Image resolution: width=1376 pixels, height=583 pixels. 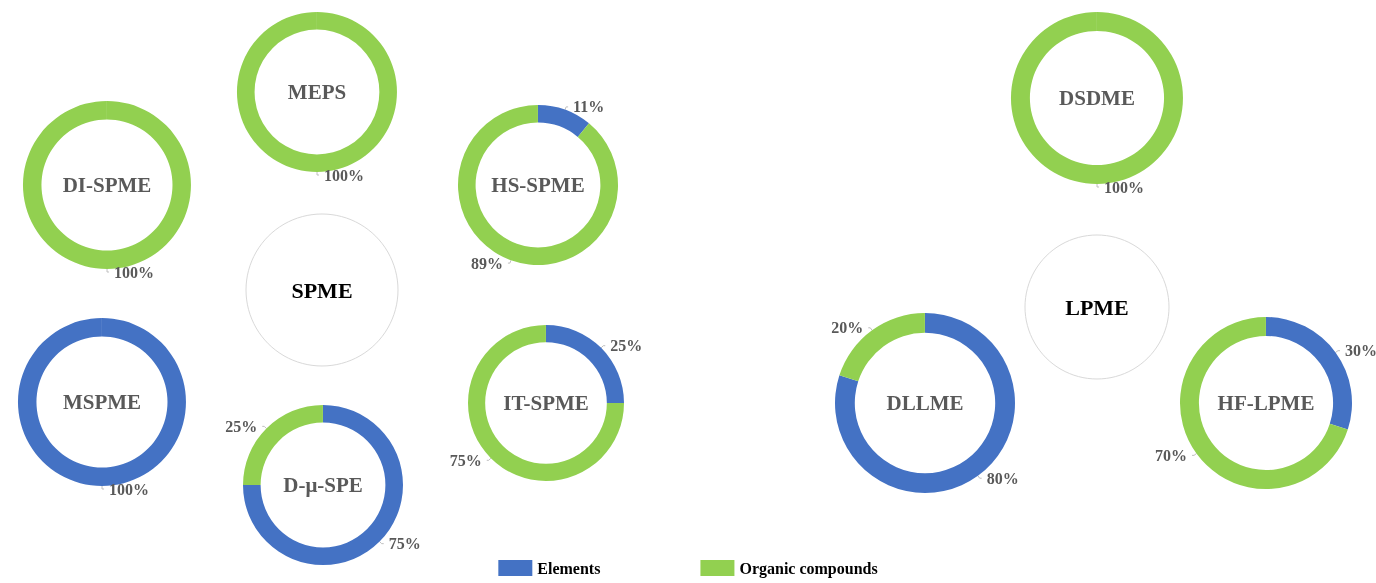 What do you see at coordinates (317, 92) in the screenshot?
I see `slice-label: MEPS` at bounding box center [317, 92].